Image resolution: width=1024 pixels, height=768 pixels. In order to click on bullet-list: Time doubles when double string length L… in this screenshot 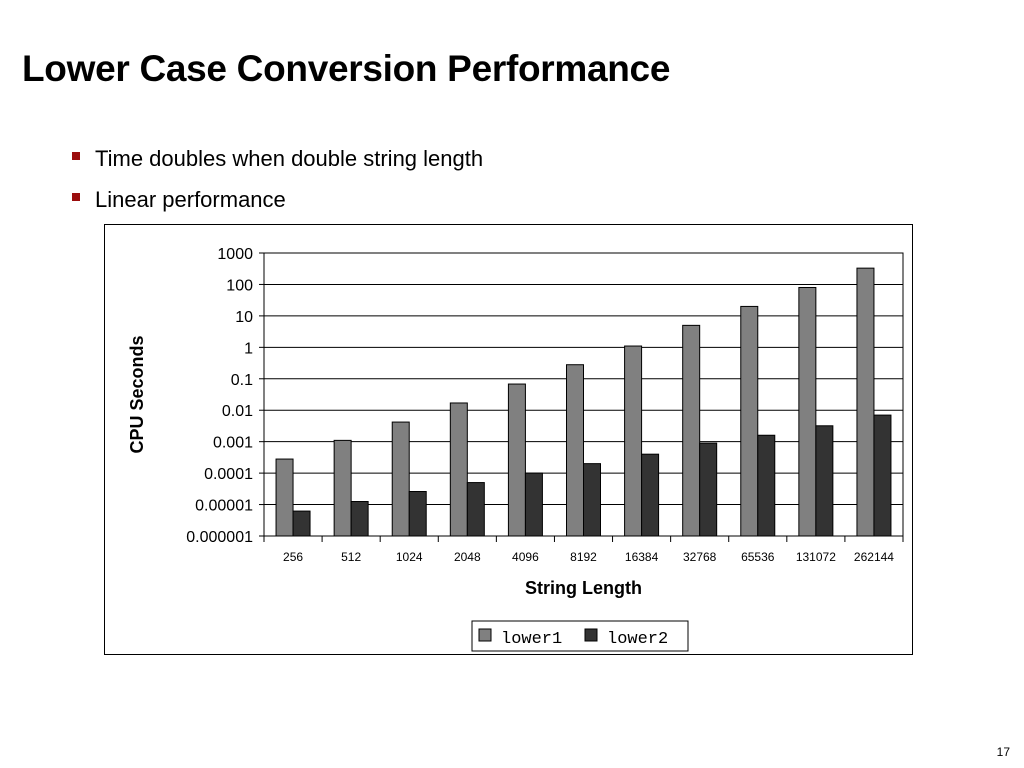, I will do `click(277, 186)`.